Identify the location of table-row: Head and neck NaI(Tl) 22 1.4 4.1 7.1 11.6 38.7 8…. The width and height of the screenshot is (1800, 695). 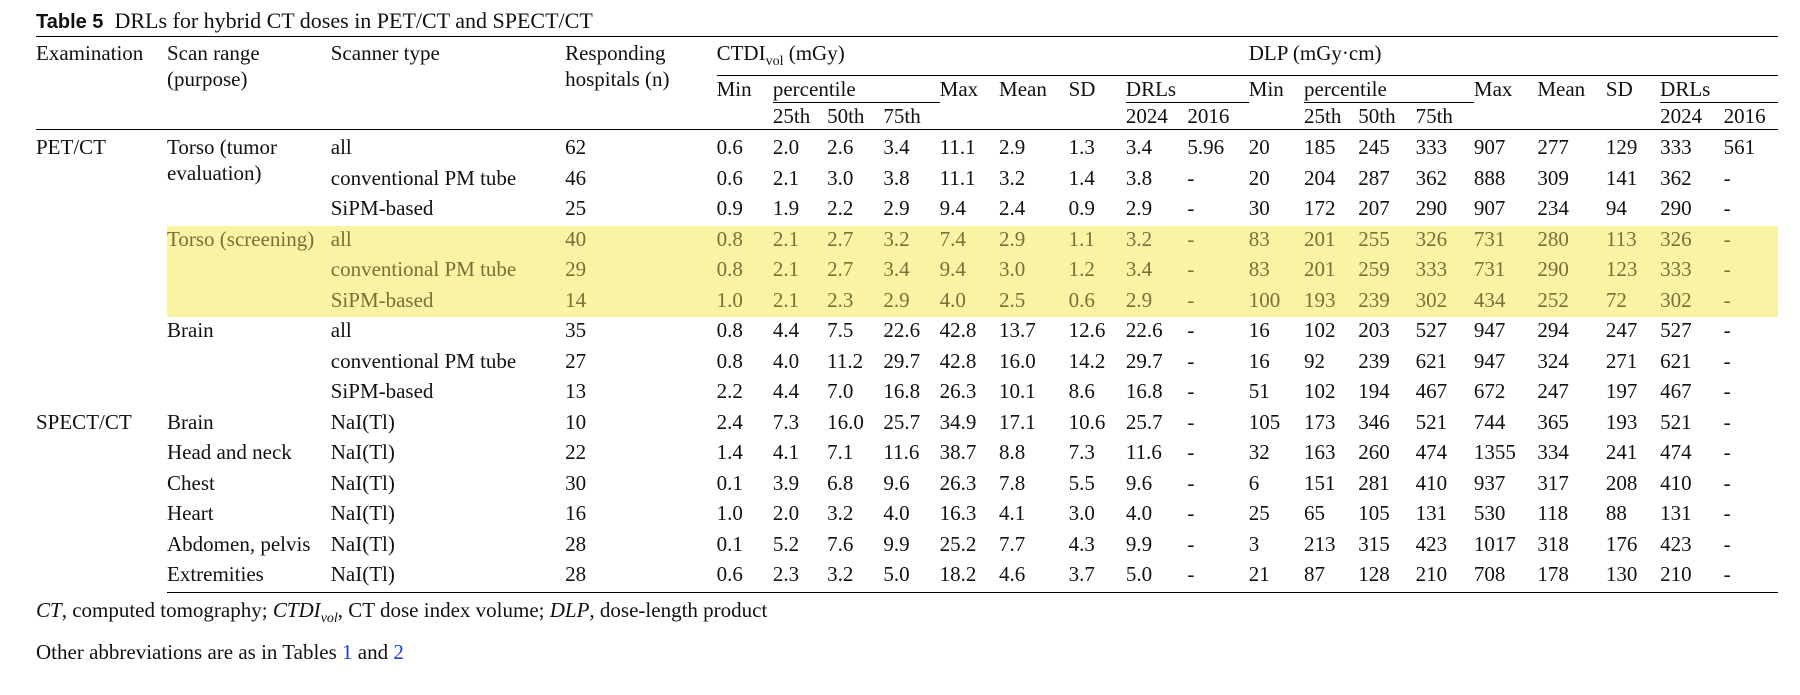
(907, 454).